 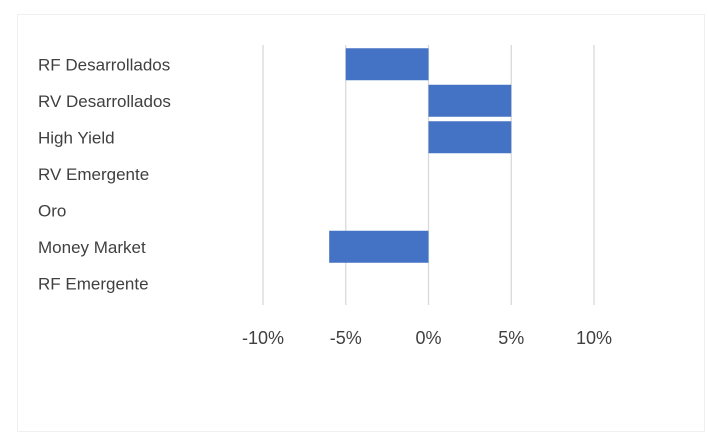 I want to click on x-tick-label: 0%, so click(x=428, y=338).